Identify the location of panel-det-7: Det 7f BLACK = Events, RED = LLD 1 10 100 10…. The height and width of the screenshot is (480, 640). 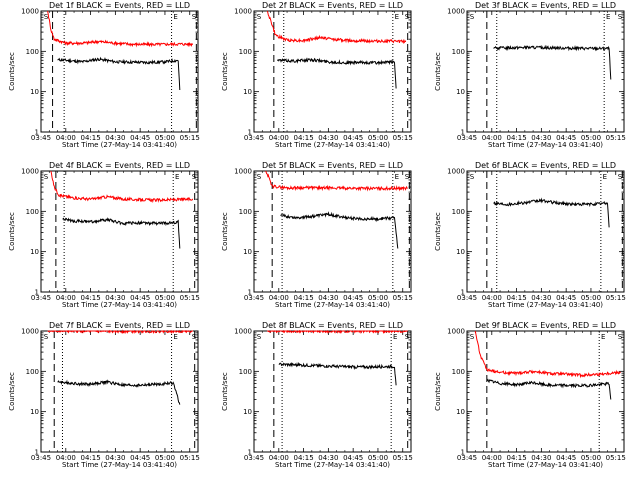
(104, 395).